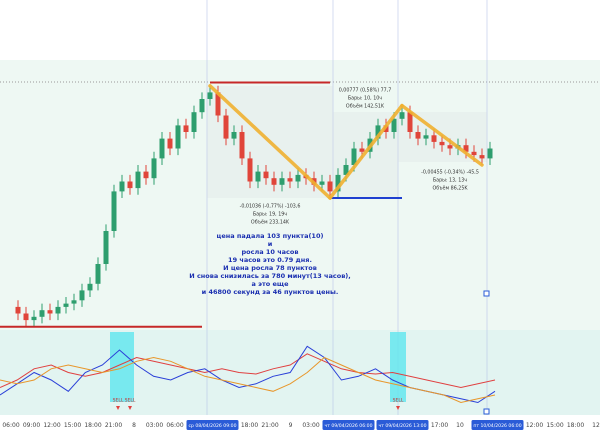  I want to click on time-label: чт 09/04/2026 13:00, so click(402, 426).